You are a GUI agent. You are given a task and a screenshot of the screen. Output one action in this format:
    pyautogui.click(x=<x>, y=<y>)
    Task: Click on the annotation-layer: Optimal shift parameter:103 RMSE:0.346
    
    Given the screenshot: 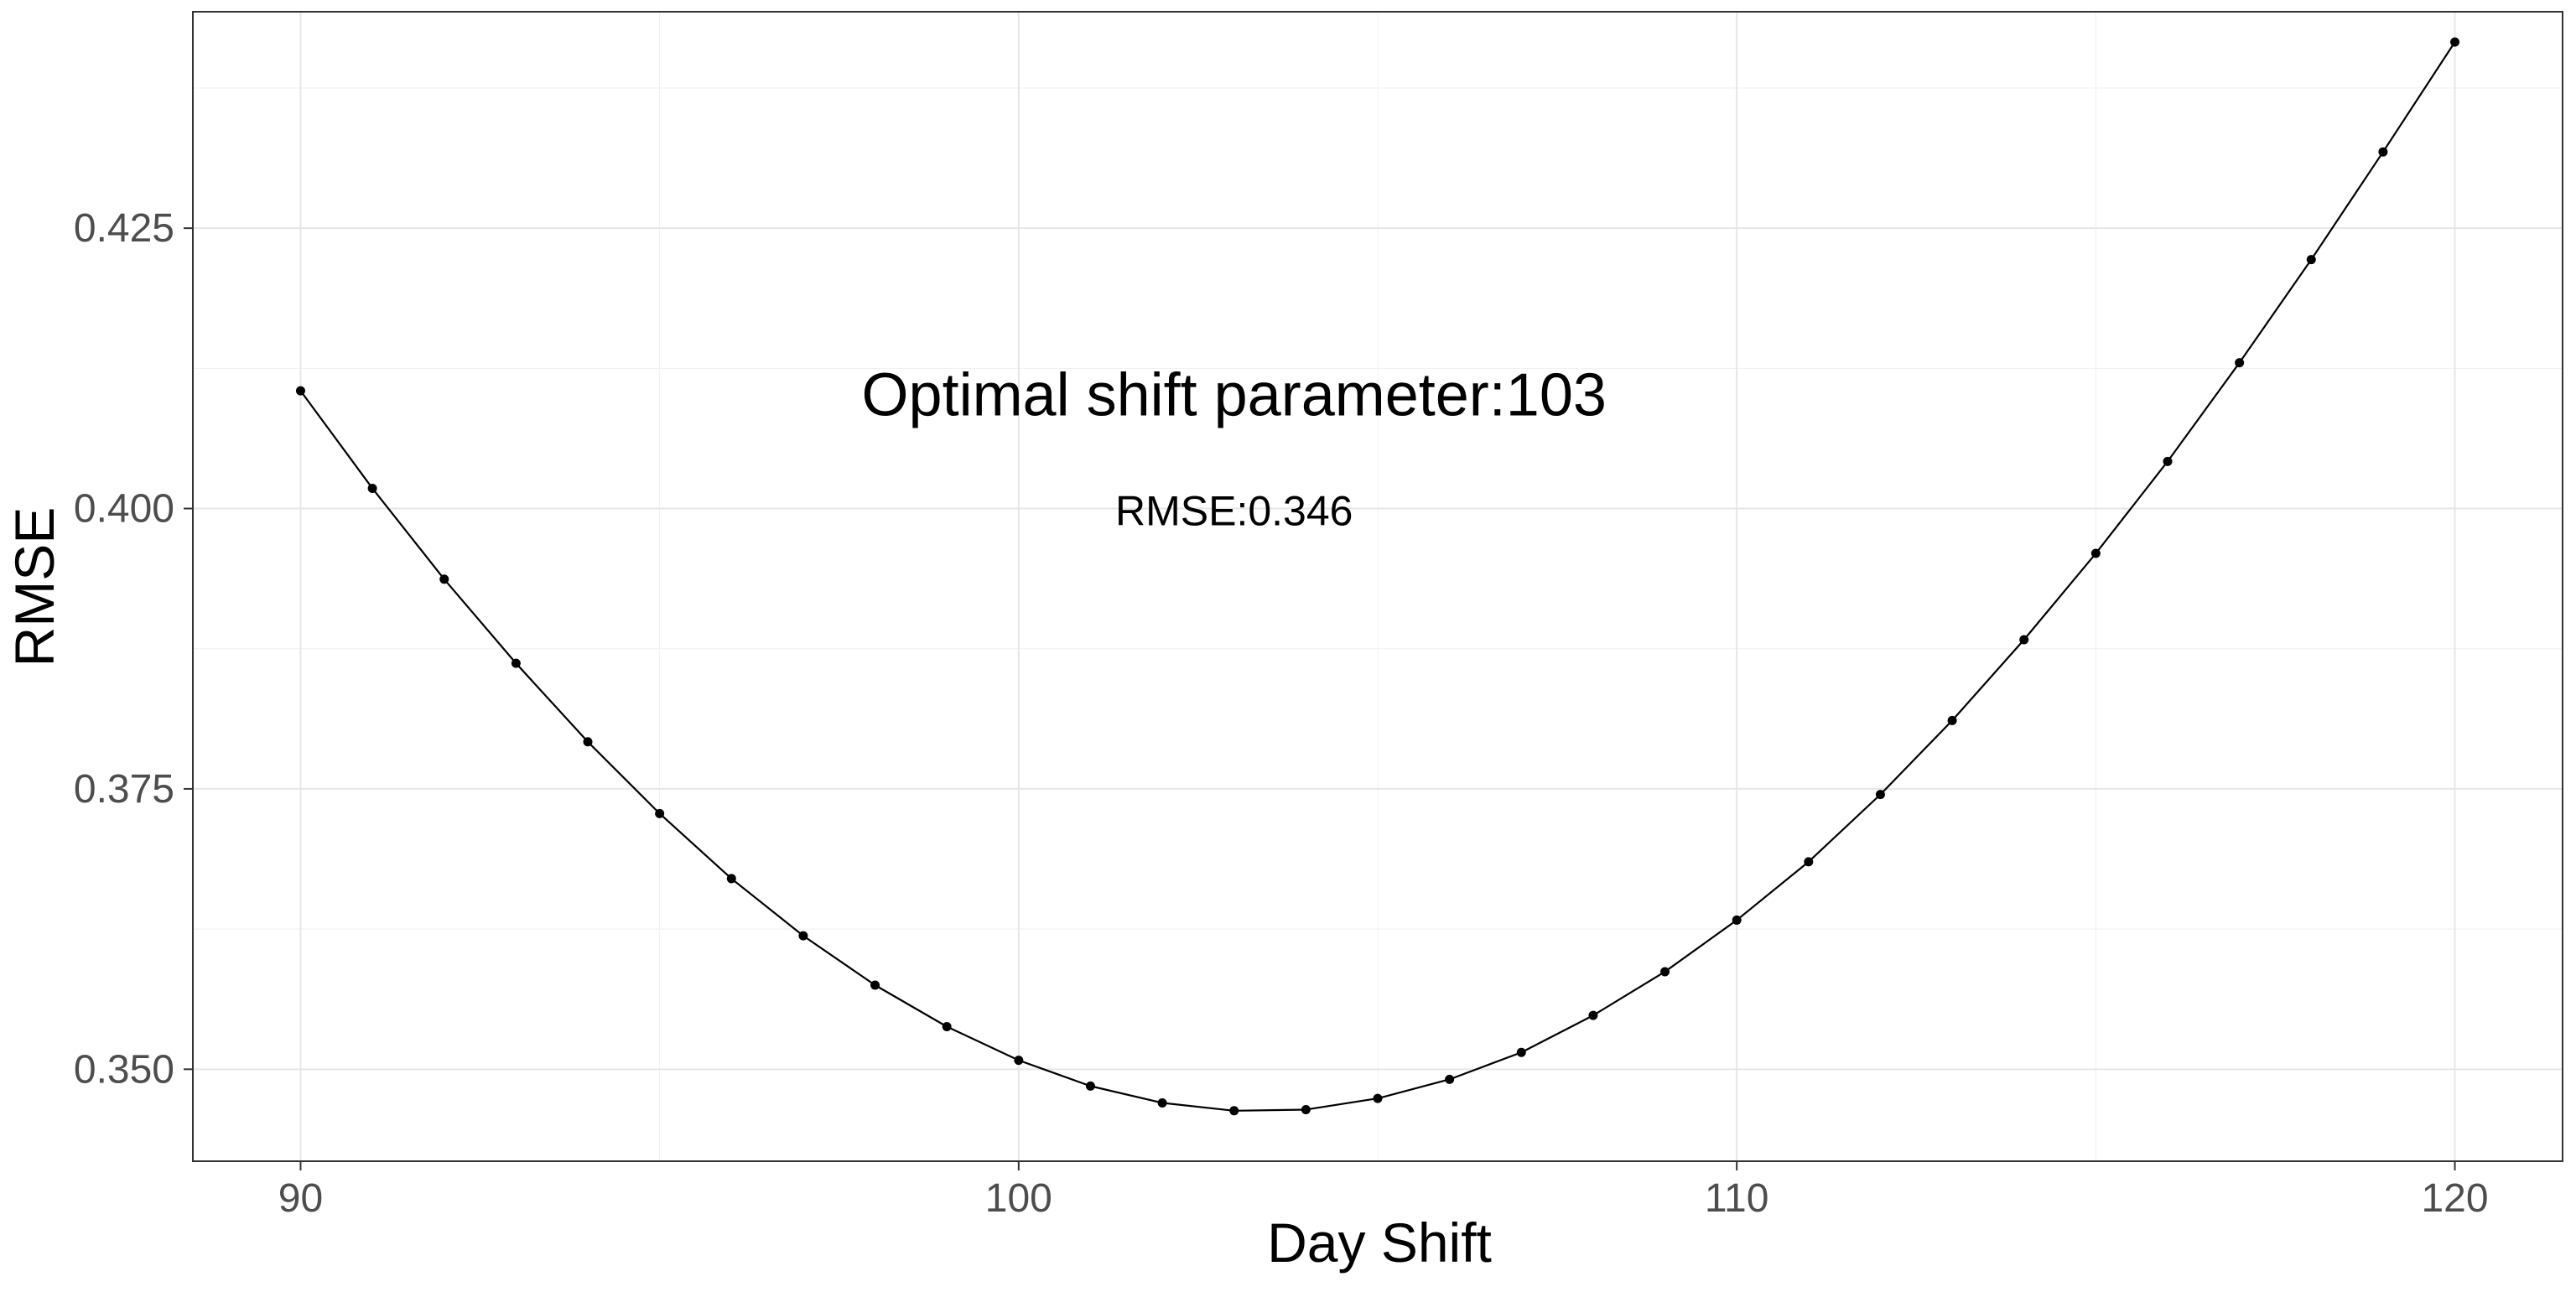 What is the action you would take?
    pyautogui.click(x=1234, y=447)
    